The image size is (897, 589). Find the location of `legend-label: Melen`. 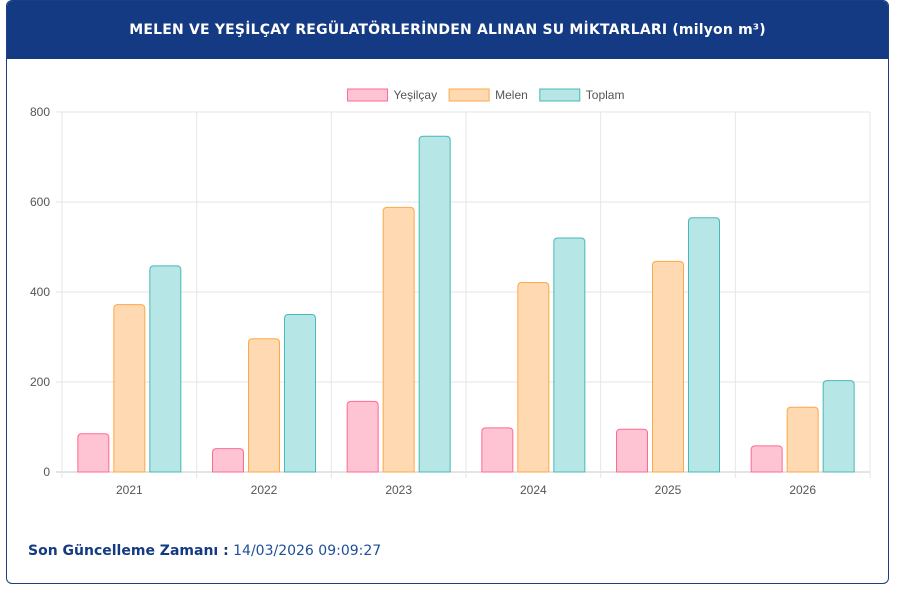

legend-label: Melen is located at coordinates (511, 95).